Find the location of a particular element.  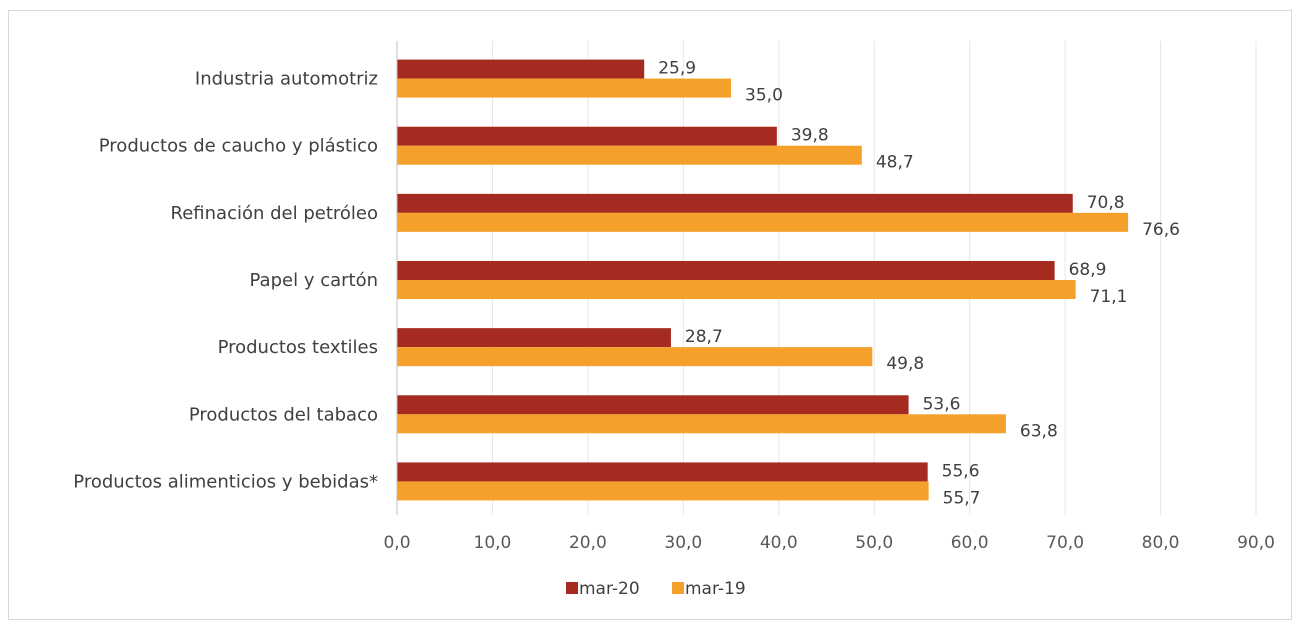

x-tick-label: 90,0 is located at coordinates (1256, 543).